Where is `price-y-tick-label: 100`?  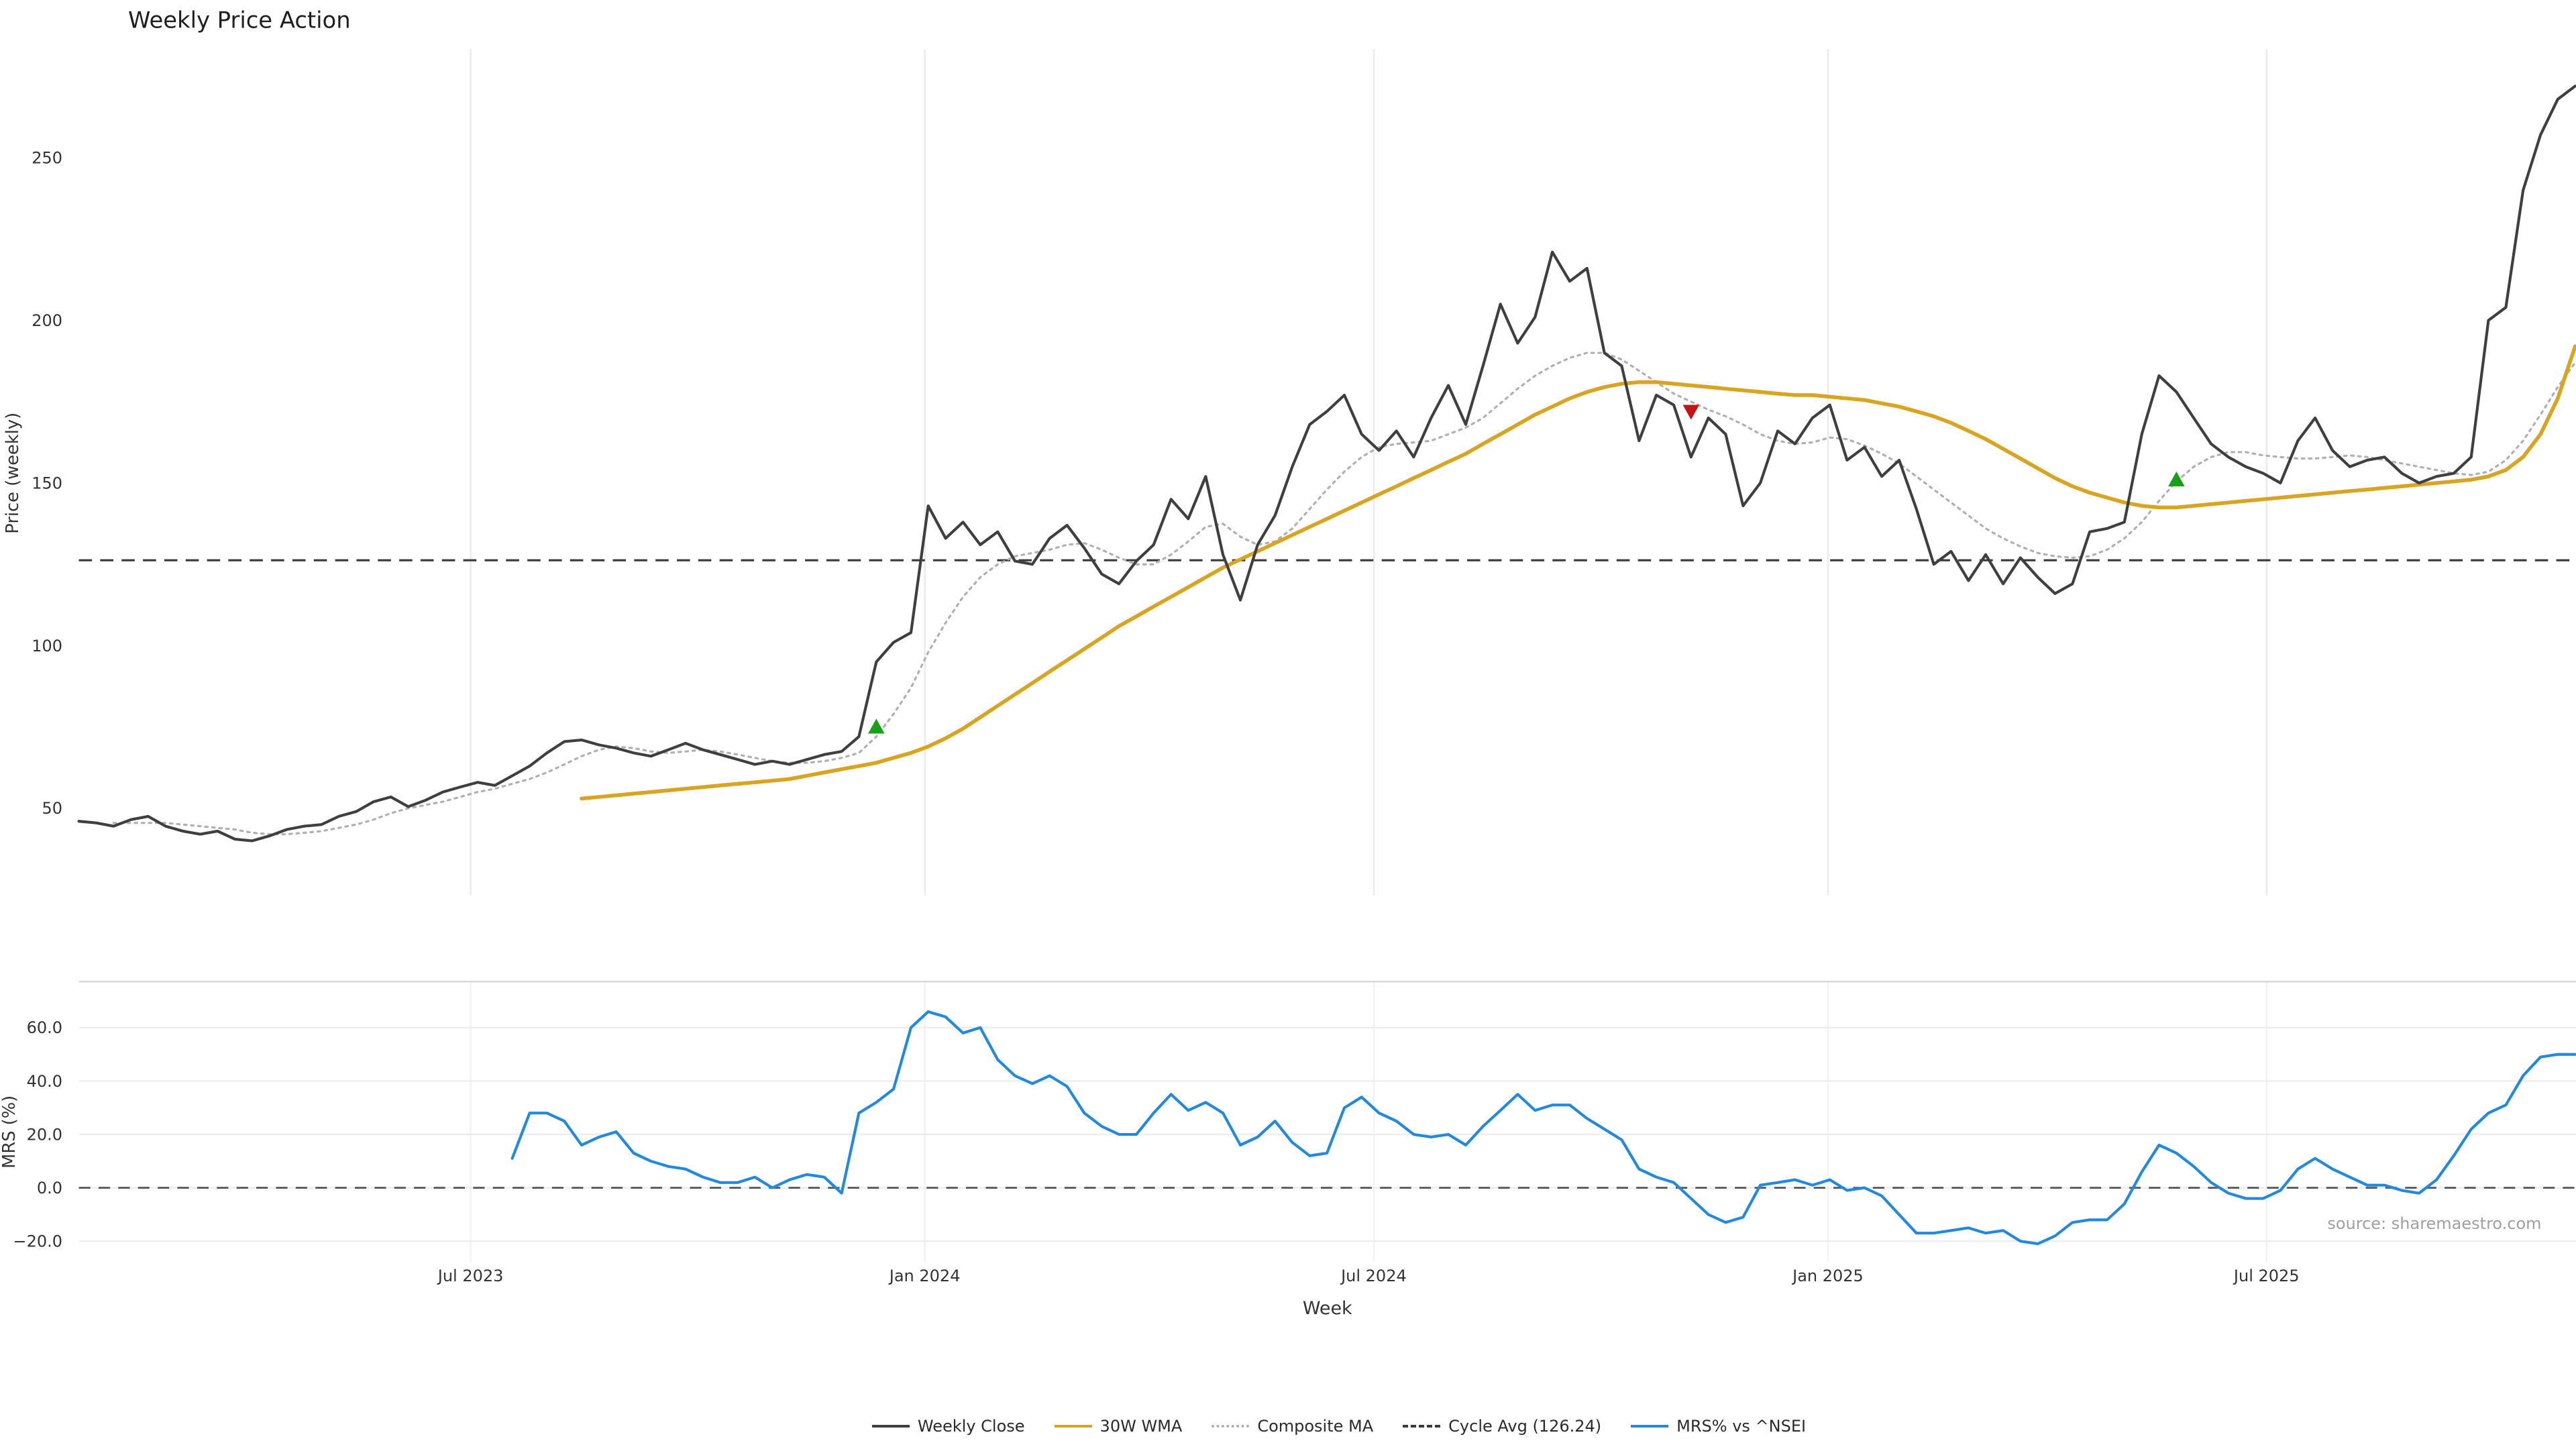 price-y-tick-label: 100 is located at coordinates (47, 646).